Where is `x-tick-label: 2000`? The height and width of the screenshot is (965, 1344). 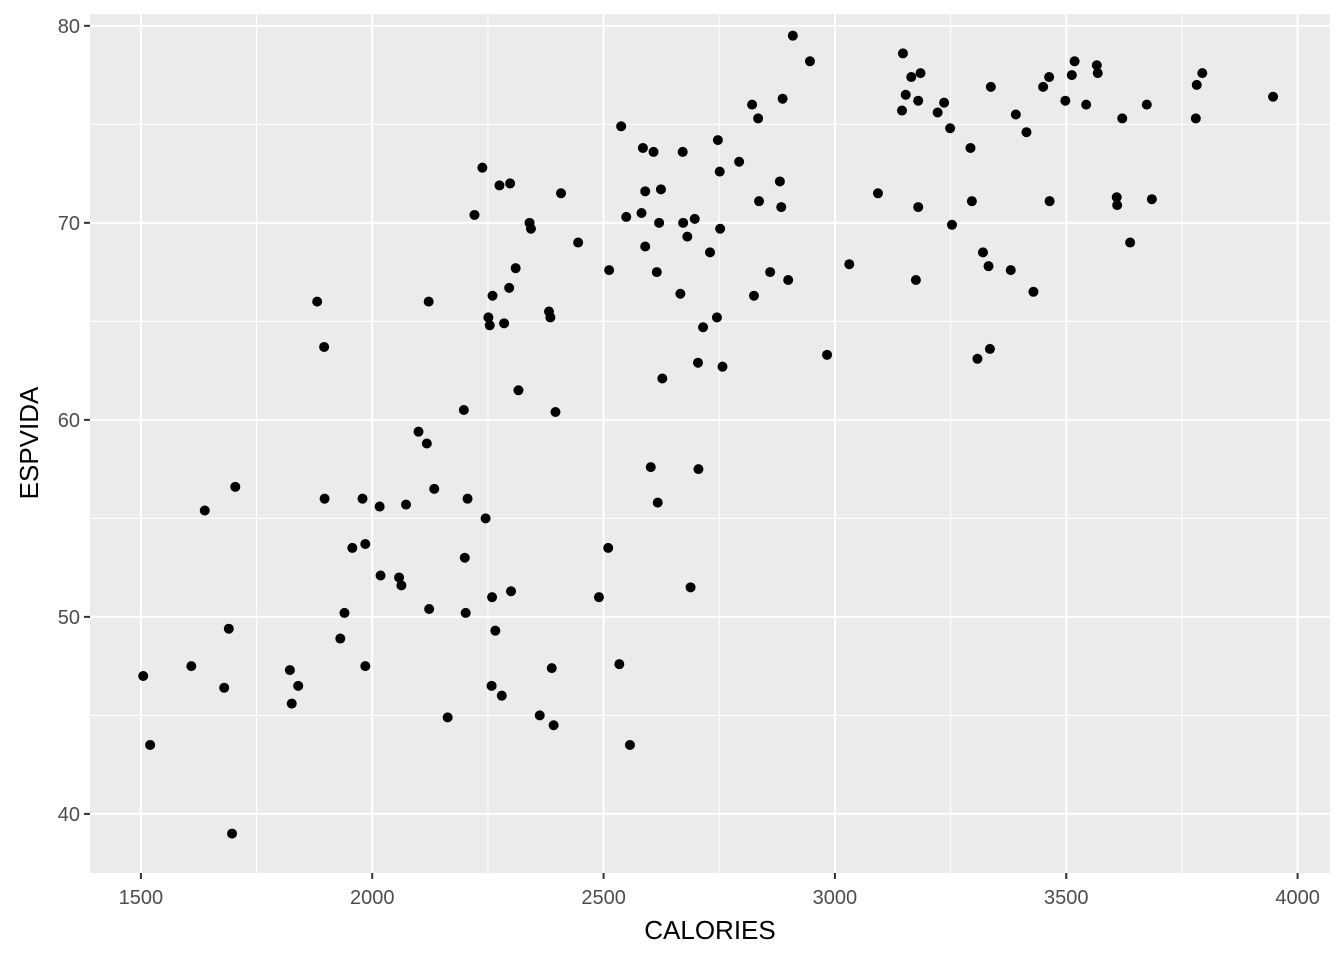 x-tick-label: 2000 is located at coordinates (372, 898).